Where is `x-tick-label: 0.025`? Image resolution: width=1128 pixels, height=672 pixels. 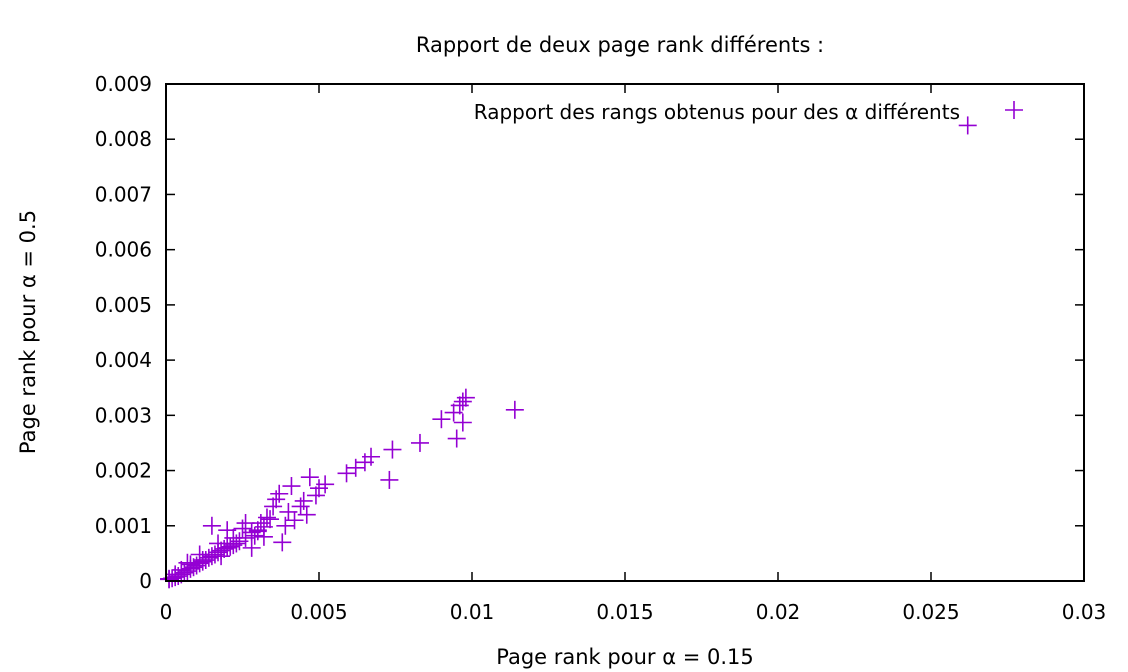 x-tick-label: 0.025 is located at coordinates (930, 612).